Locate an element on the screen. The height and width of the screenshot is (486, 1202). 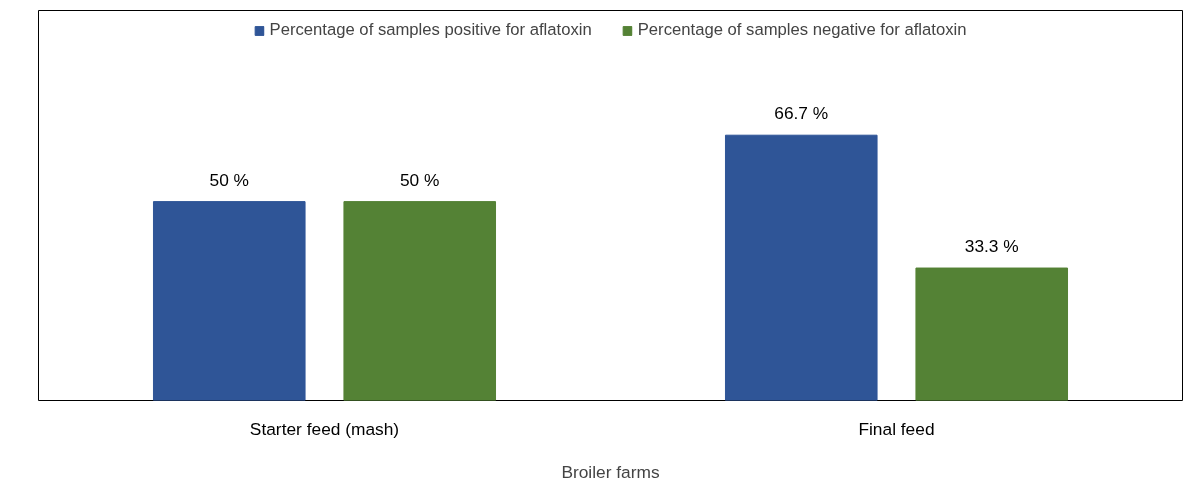
legend-label: Percentage of samples positive for aflatoxin is located at coordinates (430, 30).